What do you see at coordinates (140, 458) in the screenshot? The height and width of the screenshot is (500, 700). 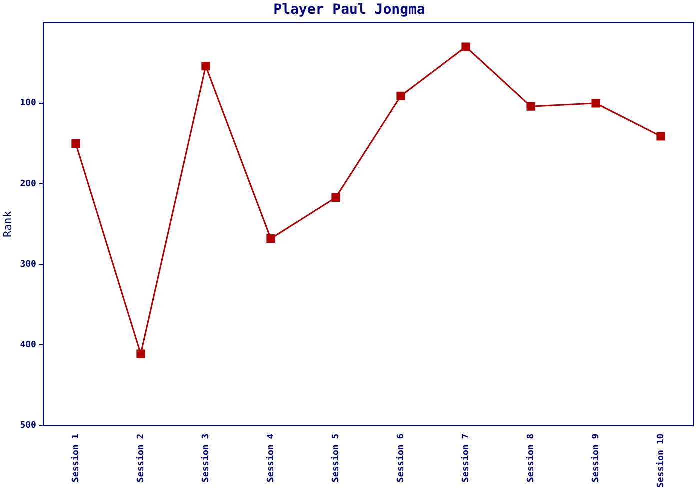 I see `x-tick-label: Session 2` at bounding box center [140, 458].